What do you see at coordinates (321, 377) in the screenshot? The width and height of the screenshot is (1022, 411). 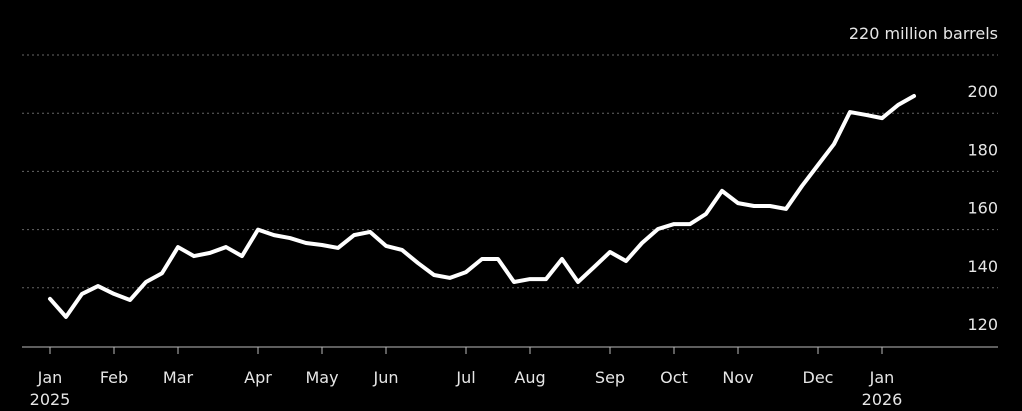 I see `x-tick-label: May` at bounding box center [321, 377].